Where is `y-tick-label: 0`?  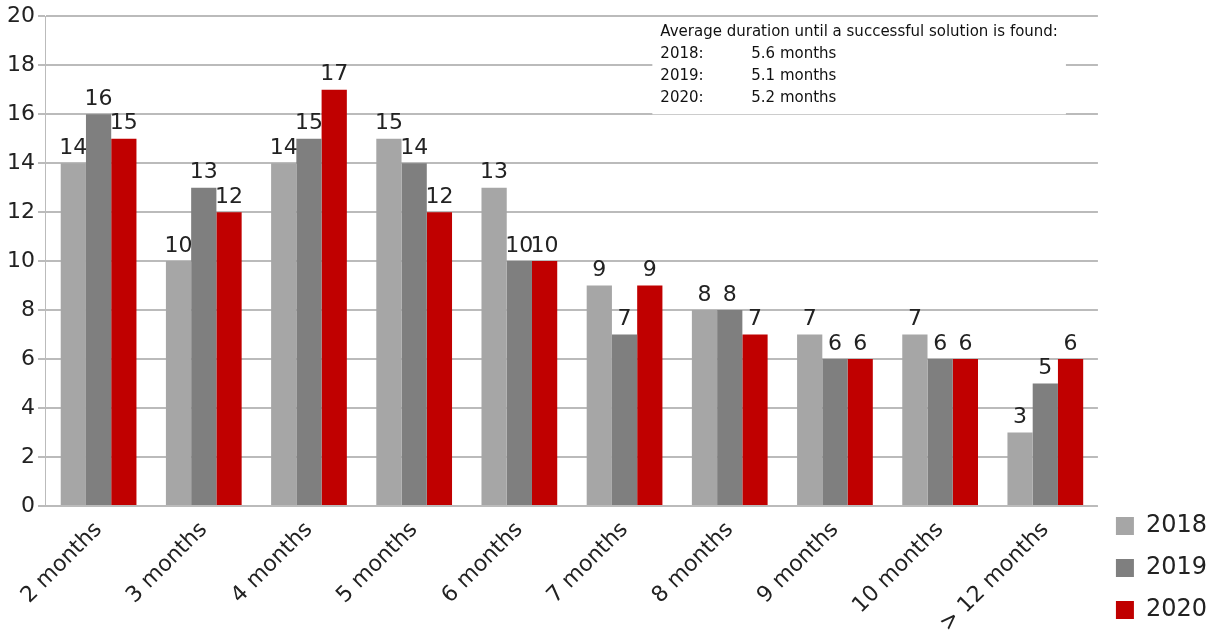 y-tick-label: 0 is located at coordinates (27, 504).